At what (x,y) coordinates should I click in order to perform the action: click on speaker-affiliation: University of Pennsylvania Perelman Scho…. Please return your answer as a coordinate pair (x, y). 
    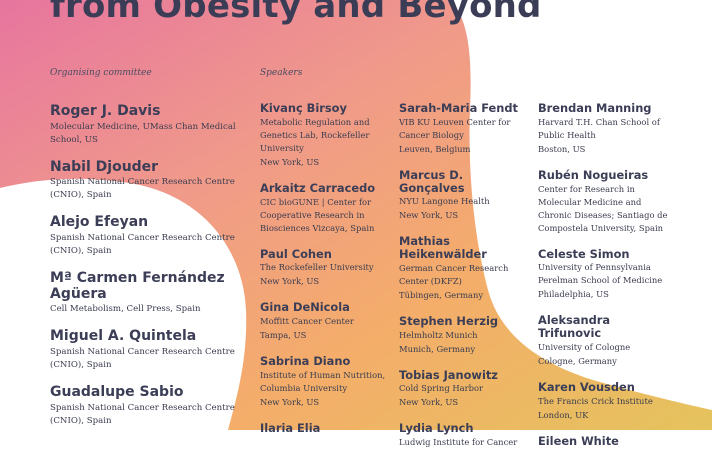
    Looking at the image, I should click on (600, 274).